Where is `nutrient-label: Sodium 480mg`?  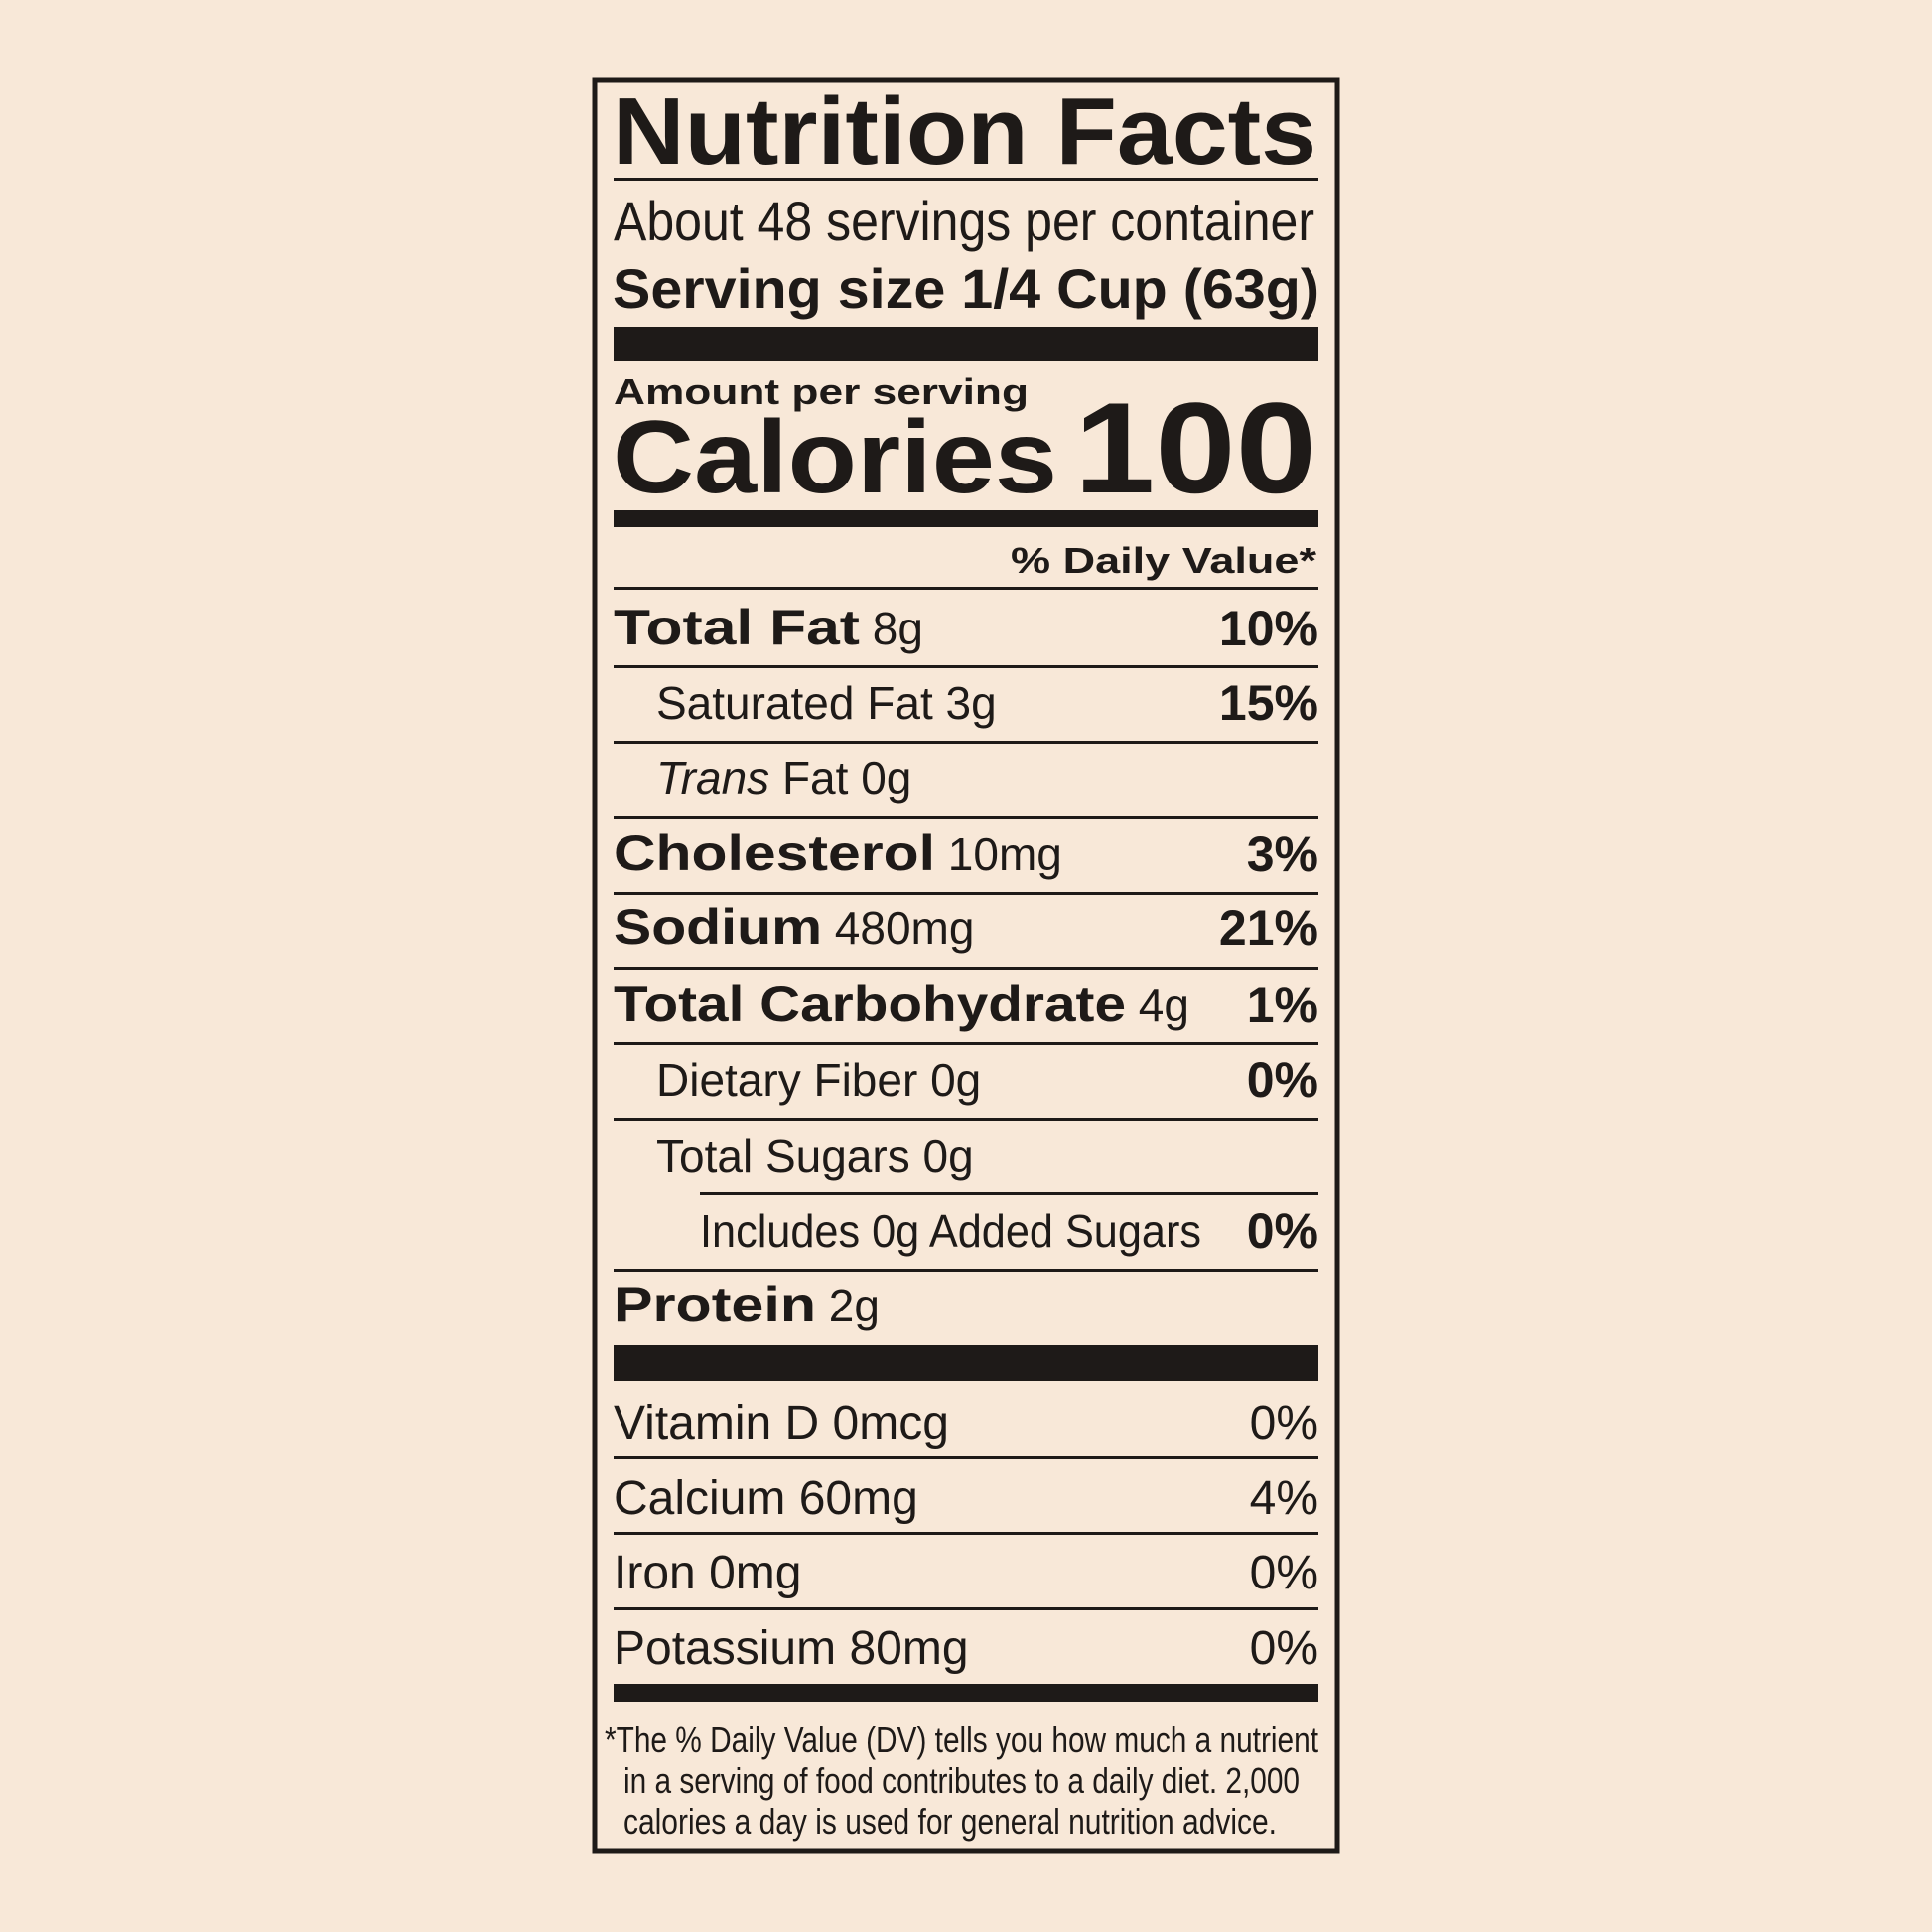
nutrient-label: Sodium 480mg is located at coordinates (794, 927).